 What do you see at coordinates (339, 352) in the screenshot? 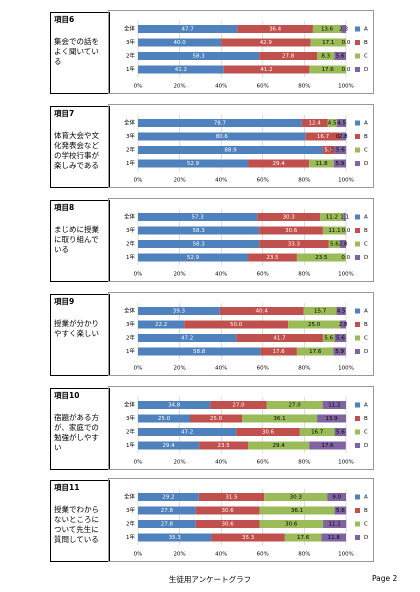
I see `value-label: 5.9` at bounding box center [339, 352].